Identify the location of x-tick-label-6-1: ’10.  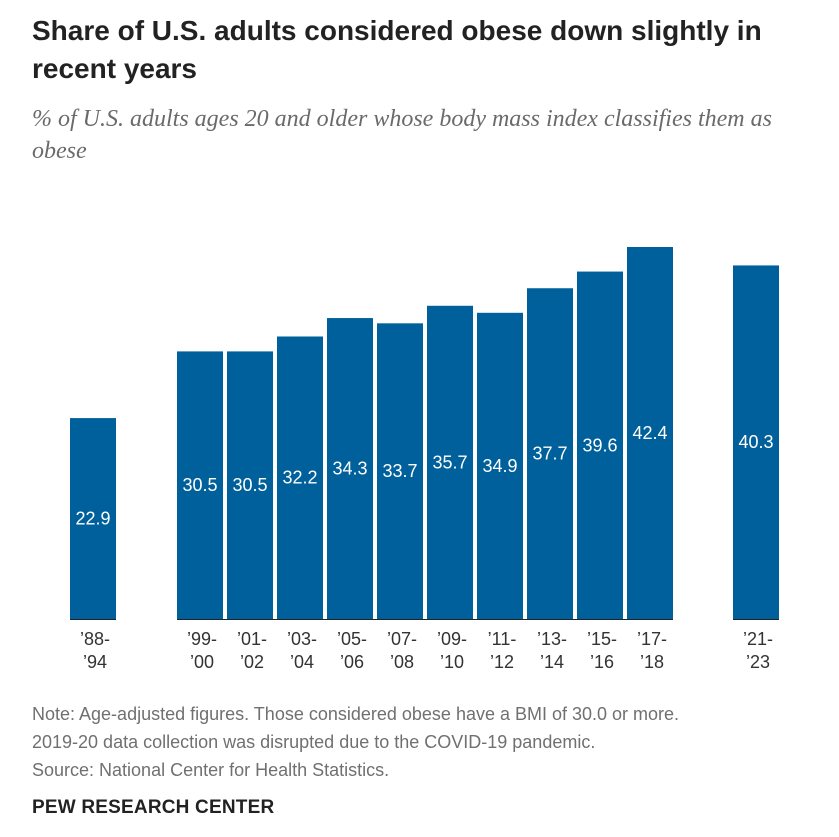
(452, 662).